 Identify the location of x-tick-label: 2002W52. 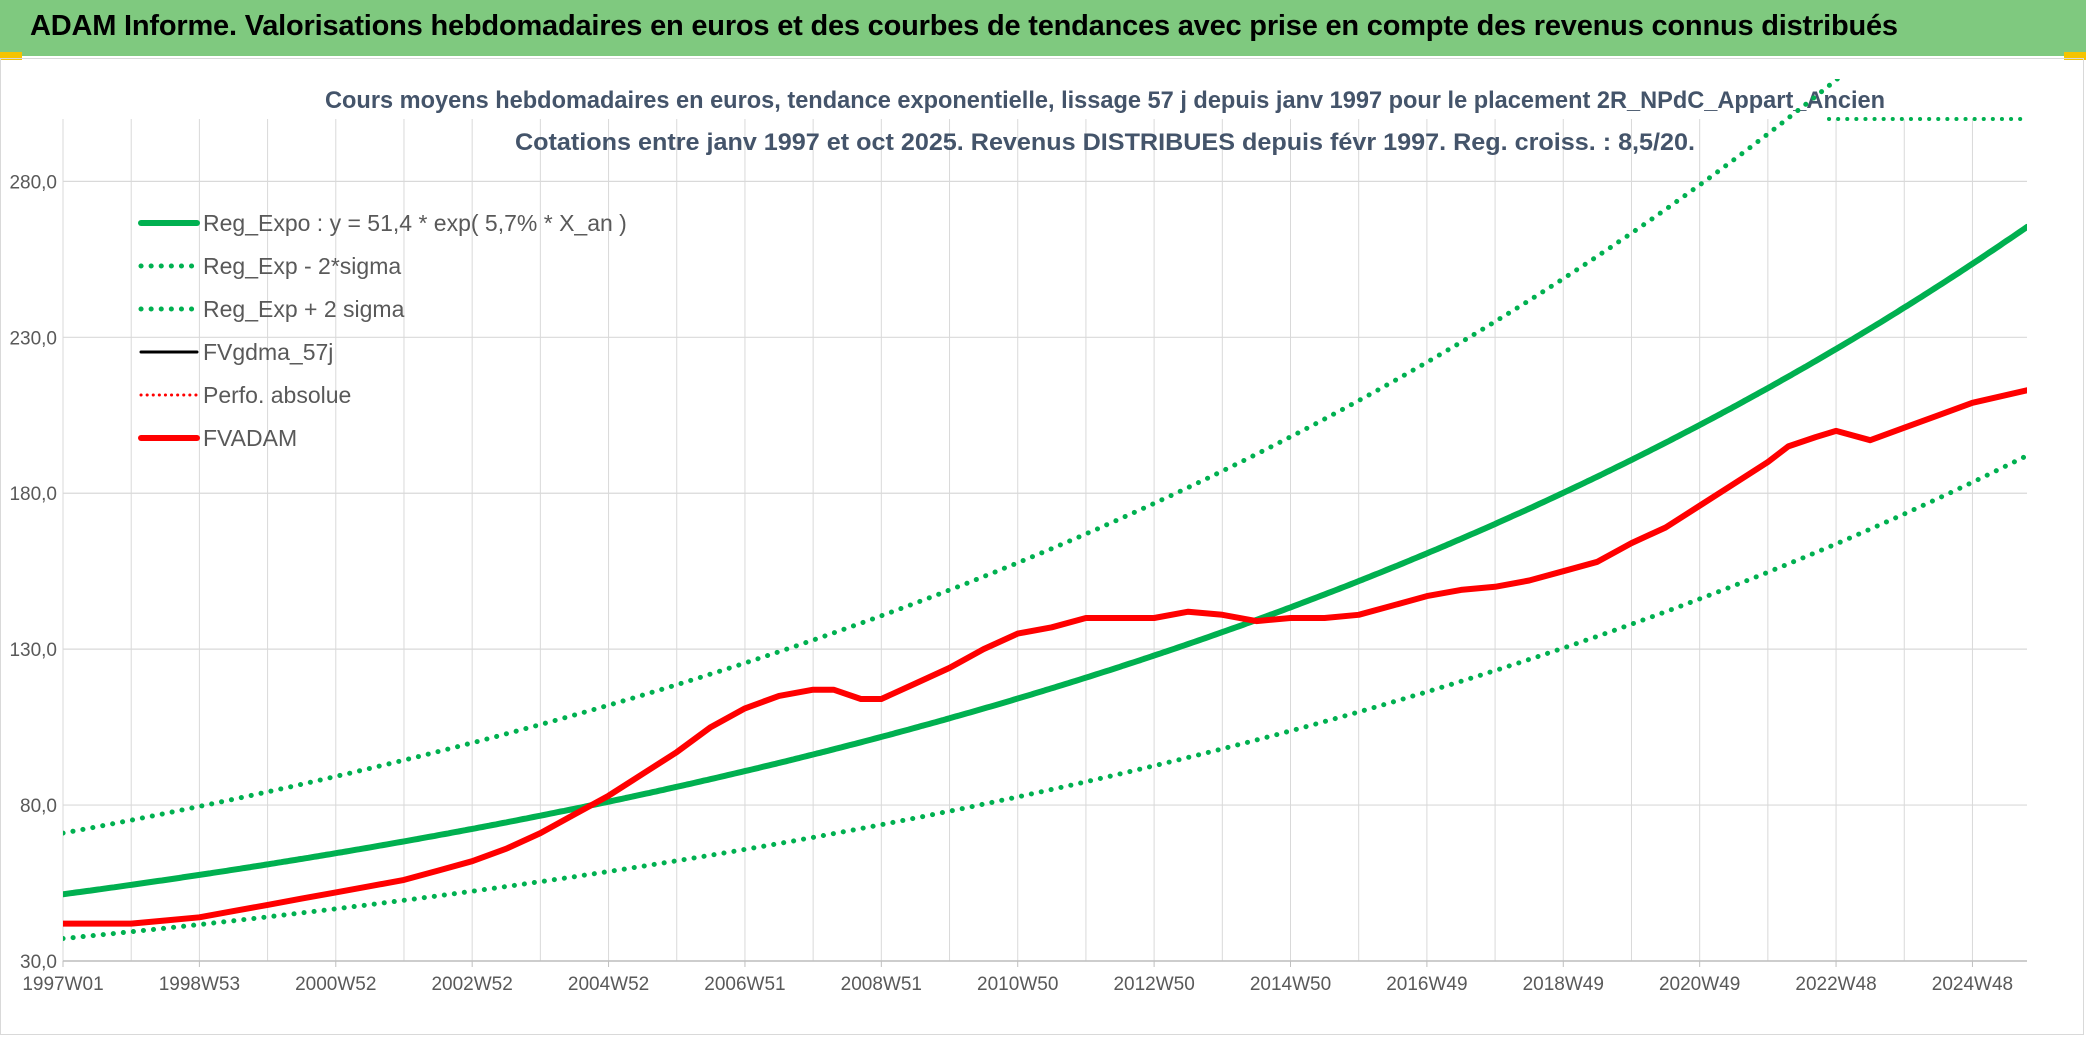
(471, 984).